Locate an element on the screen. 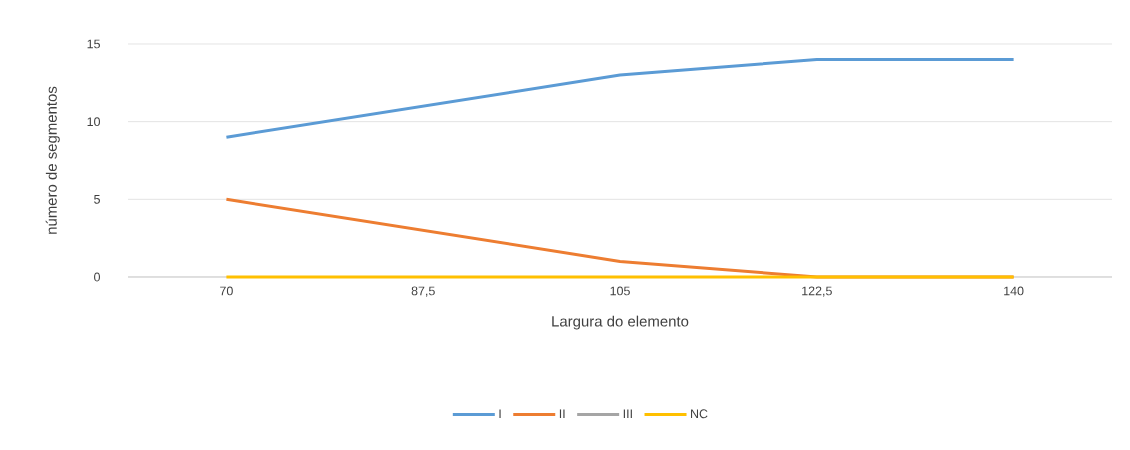 This screenshot has height=450, width=1130. y-tick-label: 0 is located at coordinates (97, 277).